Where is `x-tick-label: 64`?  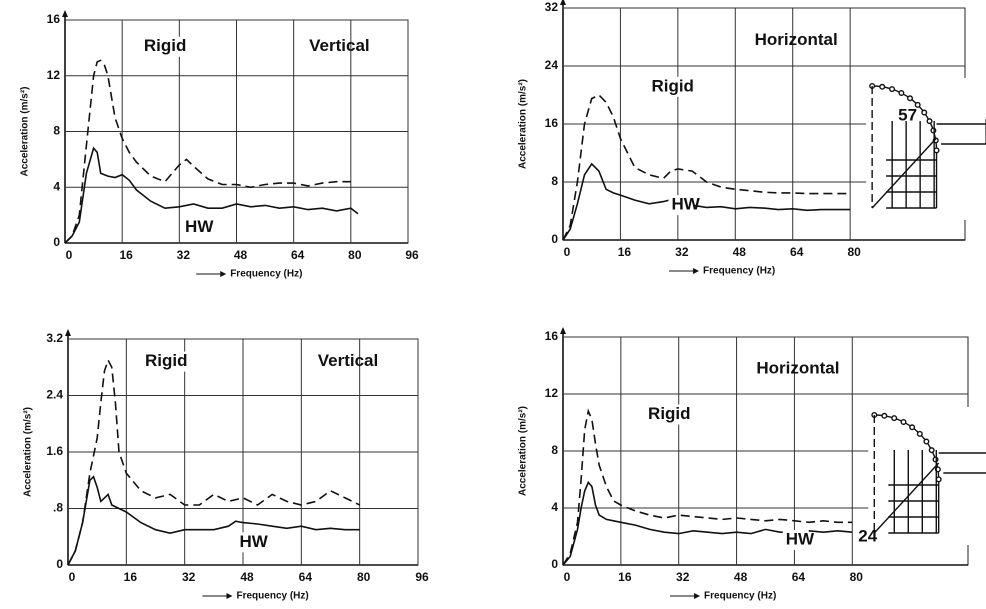 x-tick-label: 64 is located at coordinates (306, 577).